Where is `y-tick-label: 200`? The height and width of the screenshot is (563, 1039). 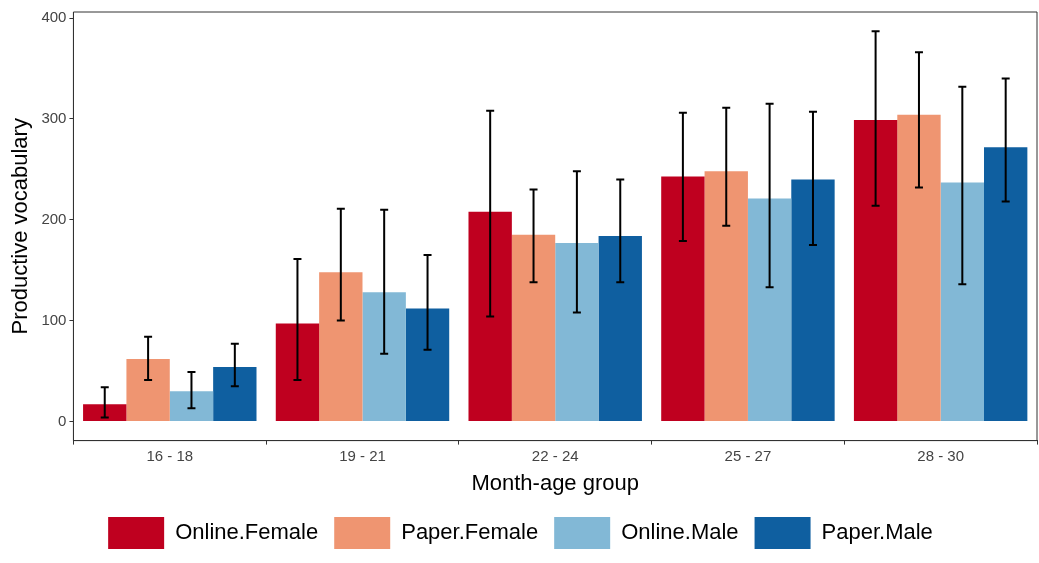 y-tick-label: 200 is located at coordinates (54, 218).